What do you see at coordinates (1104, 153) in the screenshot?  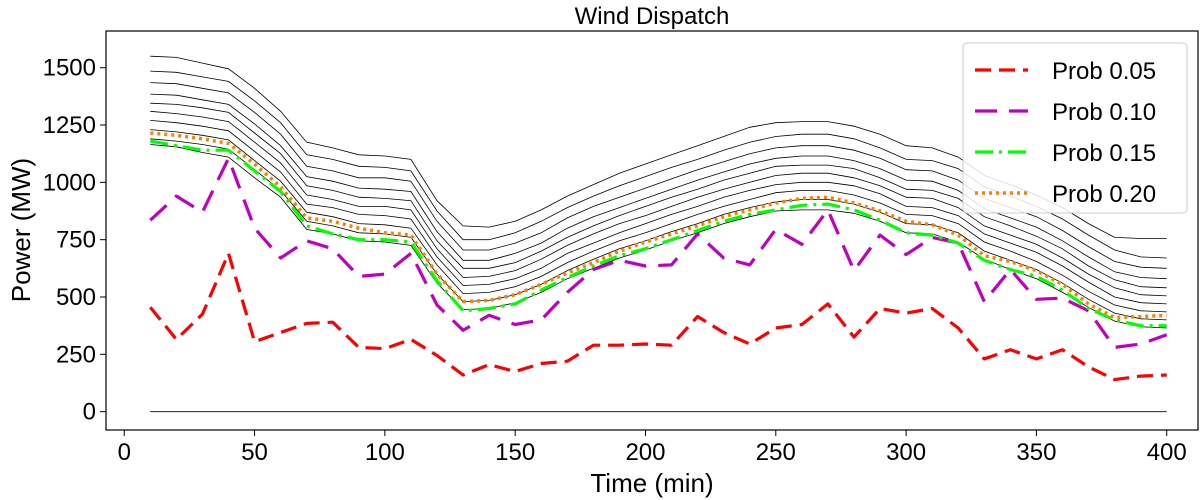 I see `legend-label: Prob 0.15` at bounding box center [1104, 153].